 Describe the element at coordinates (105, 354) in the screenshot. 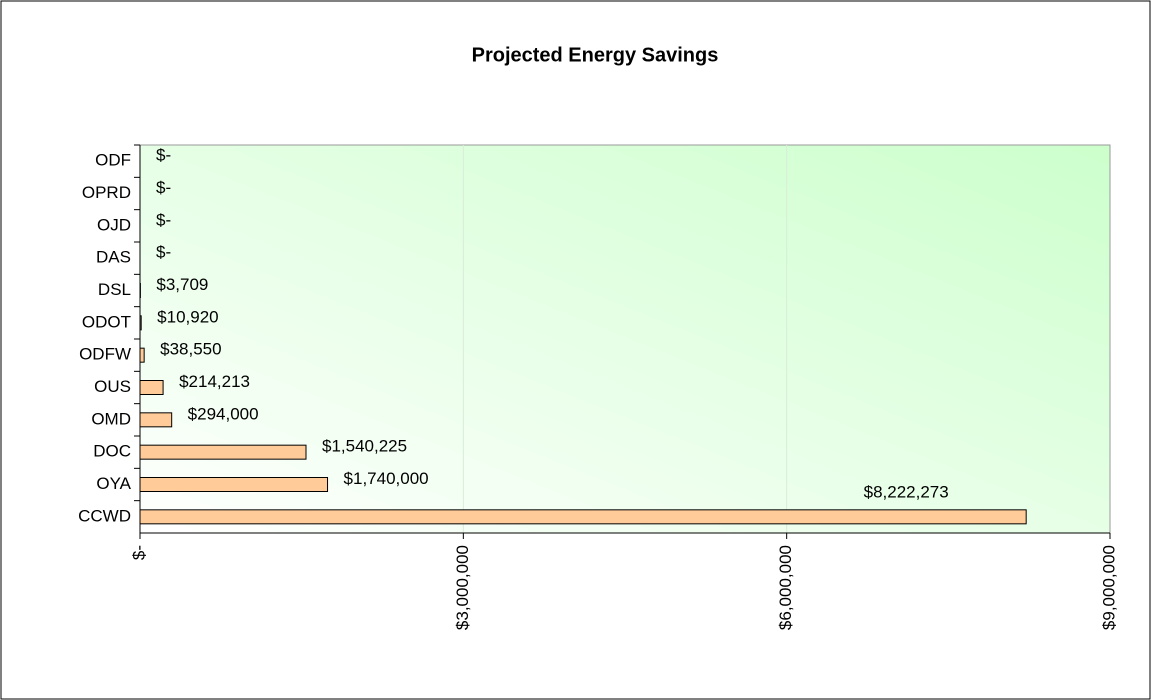

I see `y-tick-label: ODFW` at that location.